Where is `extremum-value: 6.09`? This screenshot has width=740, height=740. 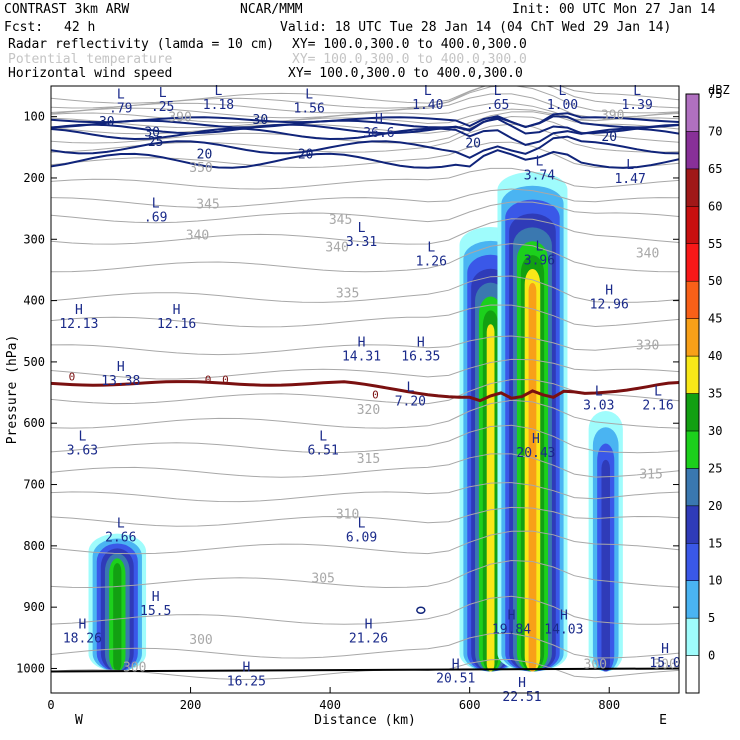 extremum-value: 6.09 is located at coordinates (361, 537).